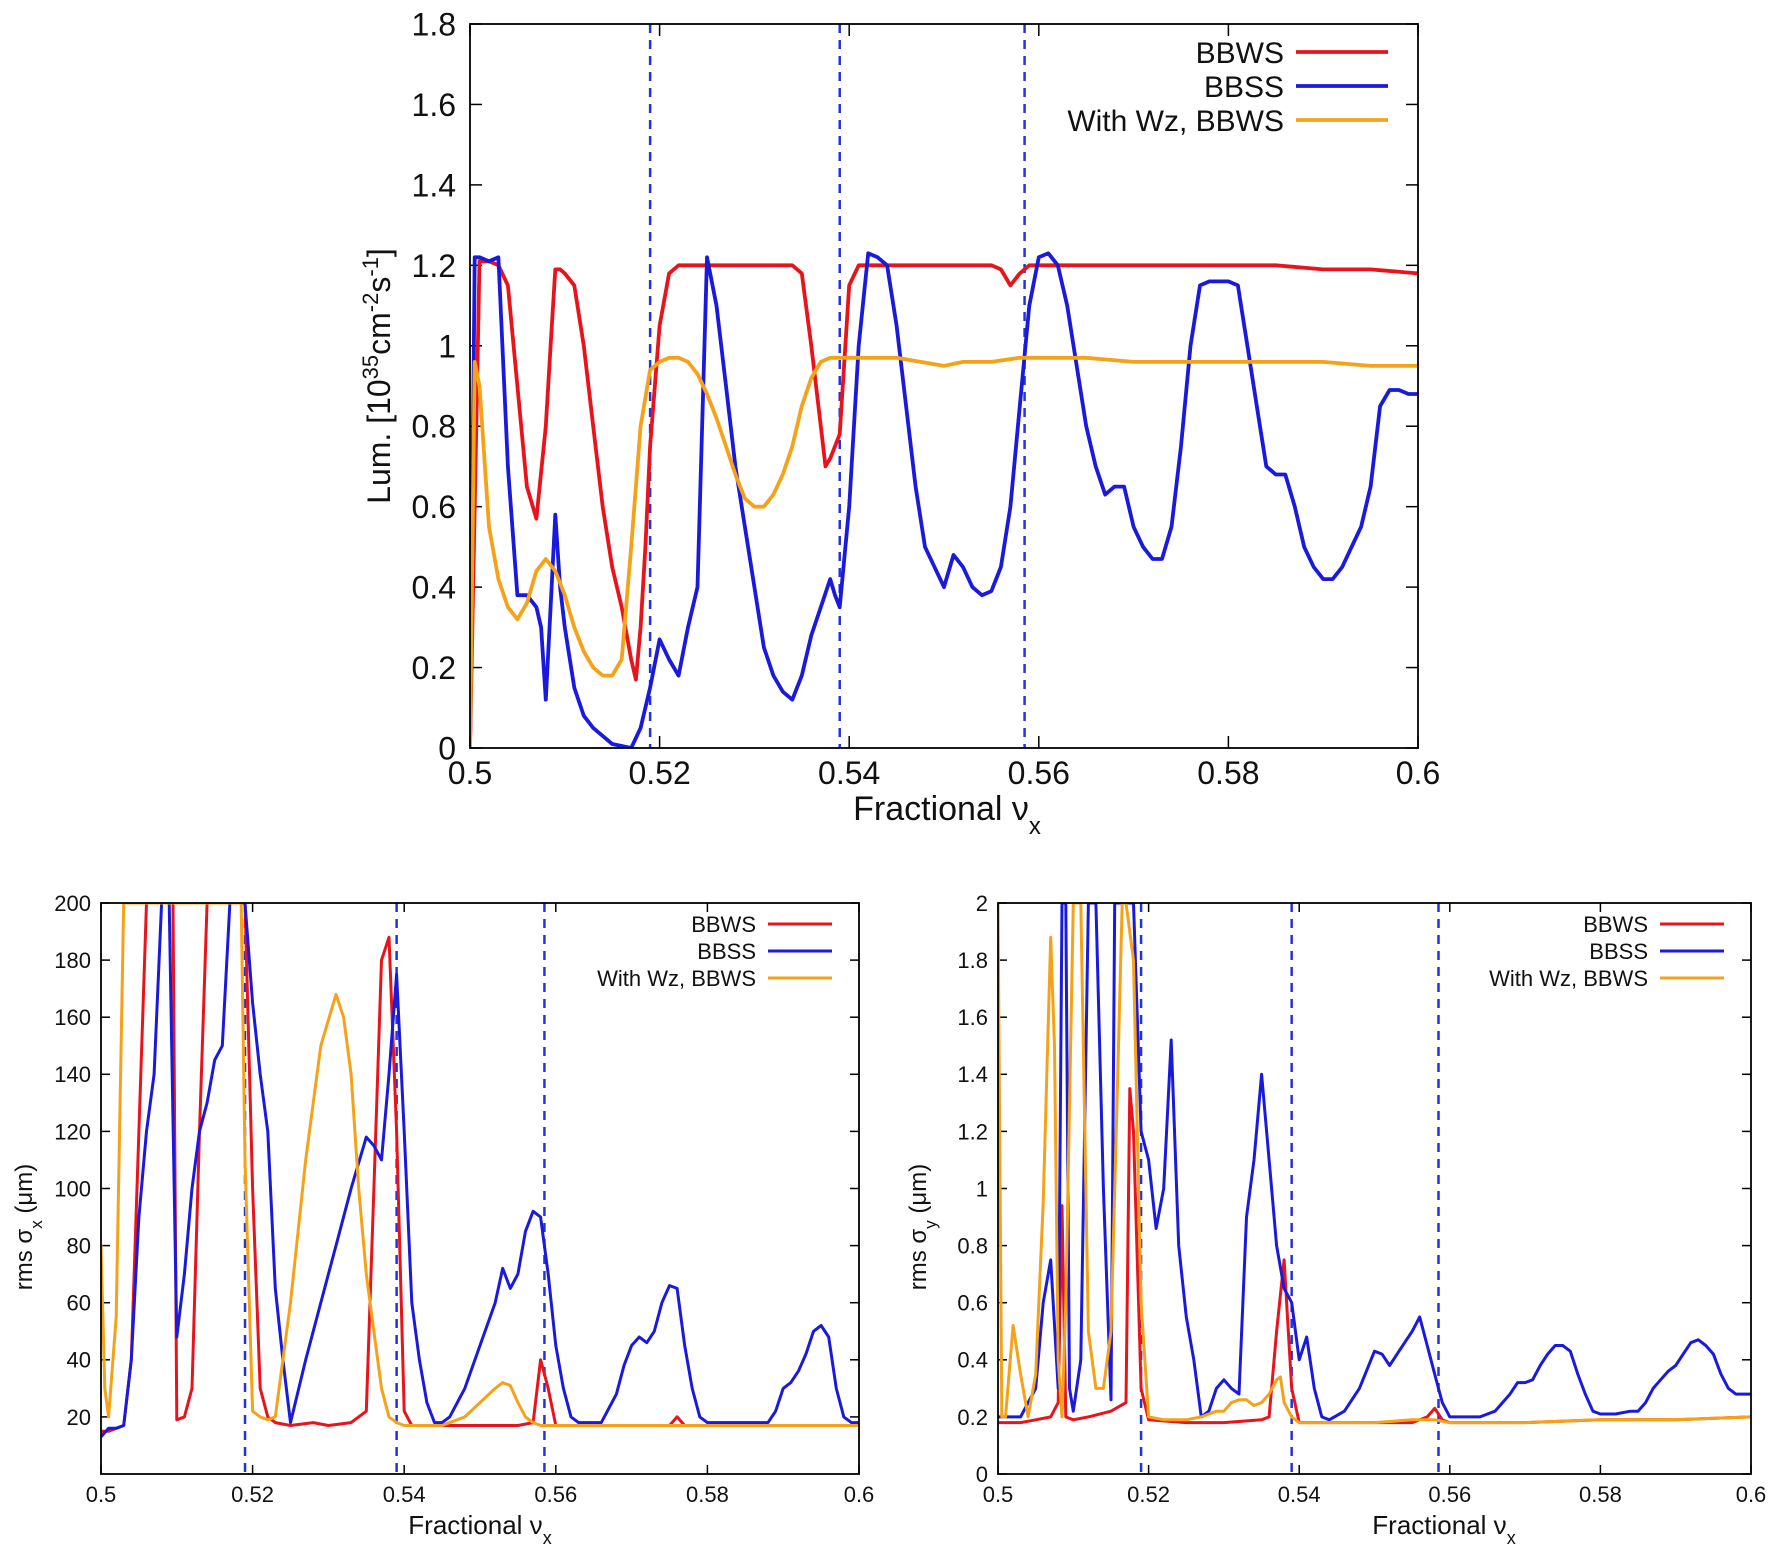 The width and height of the screenshot is (1782, 1555). Describe the element at coordinates (72, 1131) in the screenshot. I see `y-tick-label: 120` at that location.